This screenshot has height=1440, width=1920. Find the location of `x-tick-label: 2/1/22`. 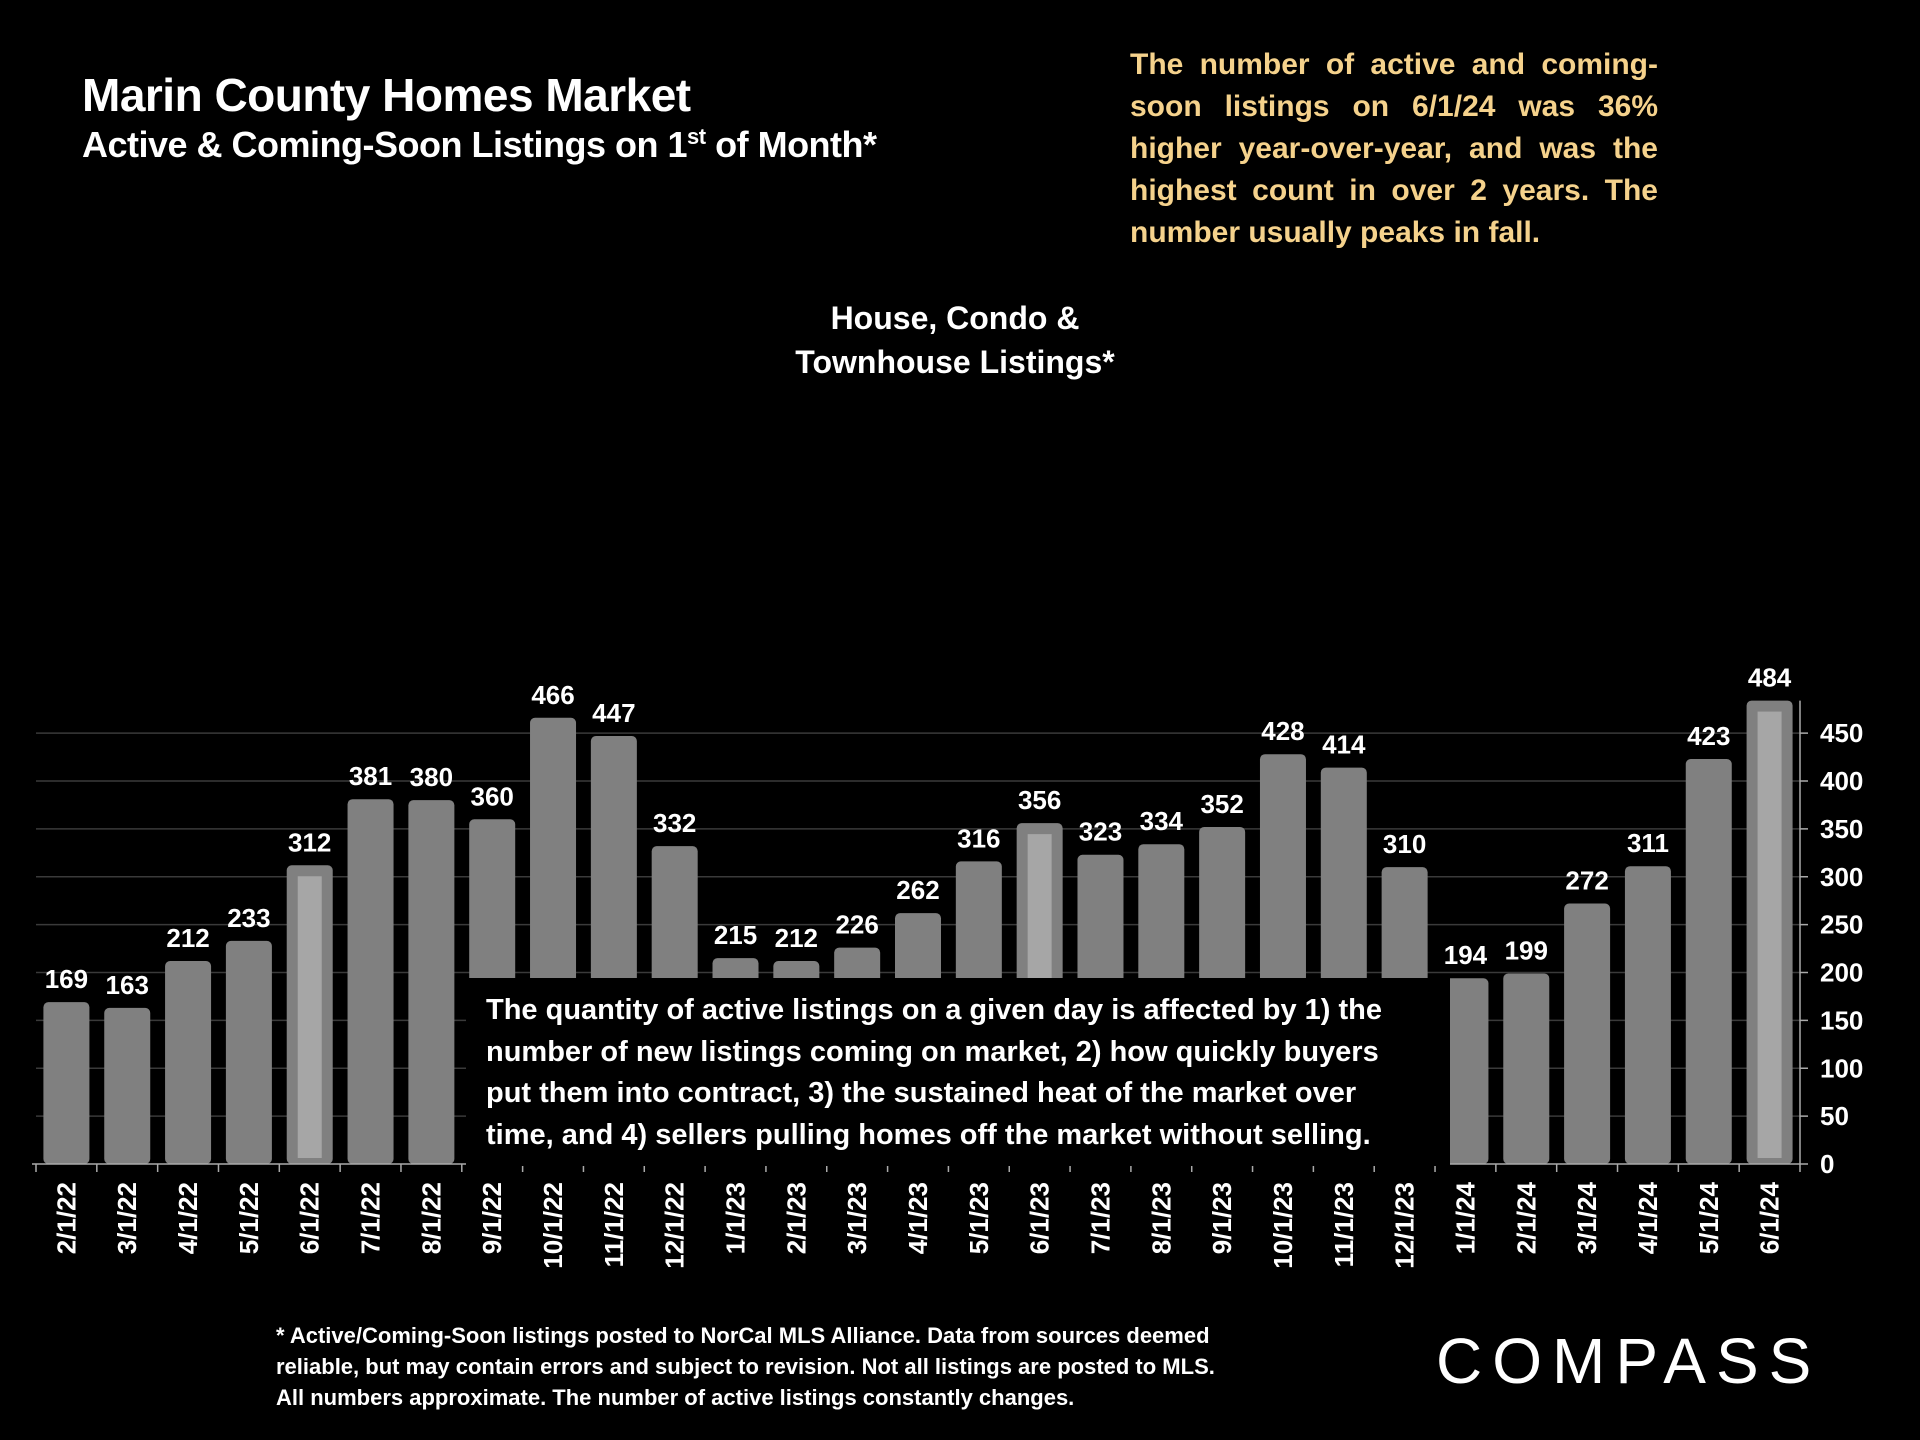

x-tick-label: 2/1/22 is located at coordinates (66, 1218).